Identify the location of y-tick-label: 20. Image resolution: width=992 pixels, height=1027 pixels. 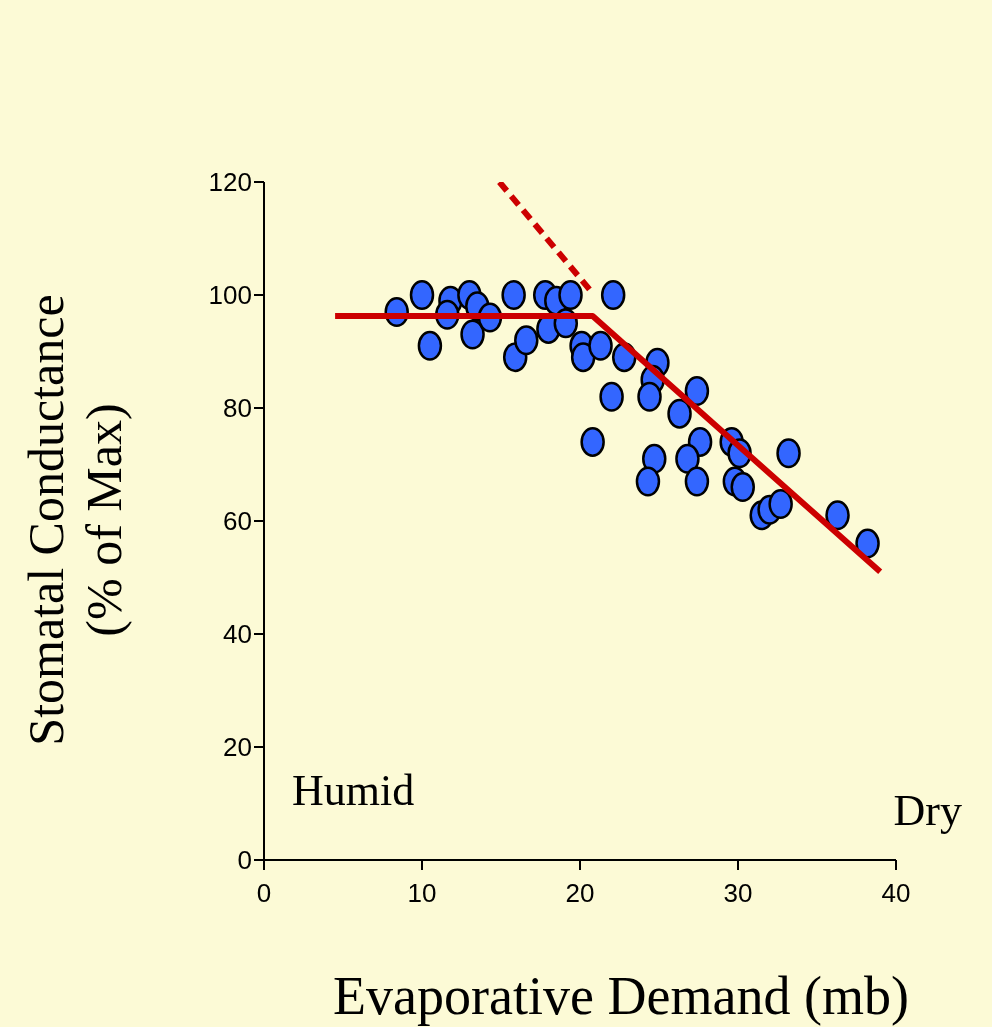
(237, 747).